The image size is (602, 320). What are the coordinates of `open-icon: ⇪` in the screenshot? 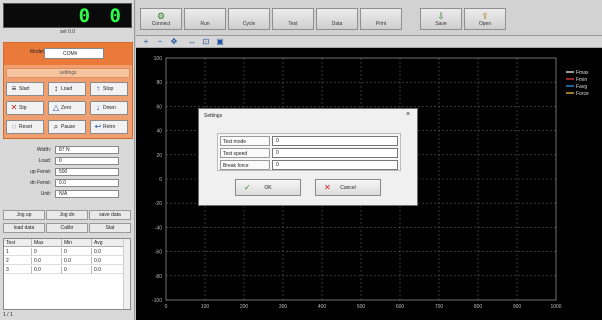 It's located at (485, 16).